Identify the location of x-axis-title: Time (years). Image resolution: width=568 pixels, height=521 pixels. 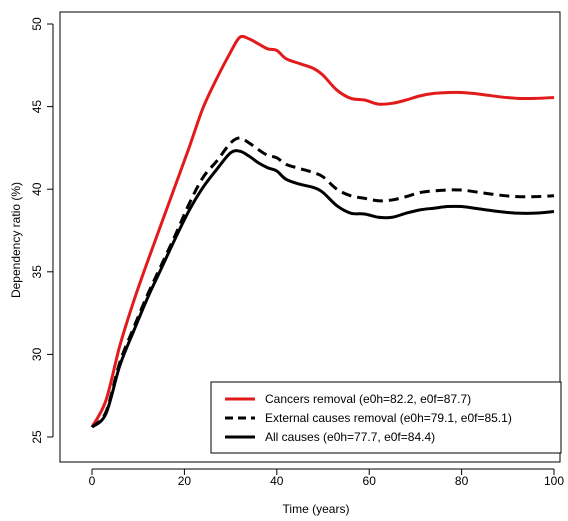
(316, 509).